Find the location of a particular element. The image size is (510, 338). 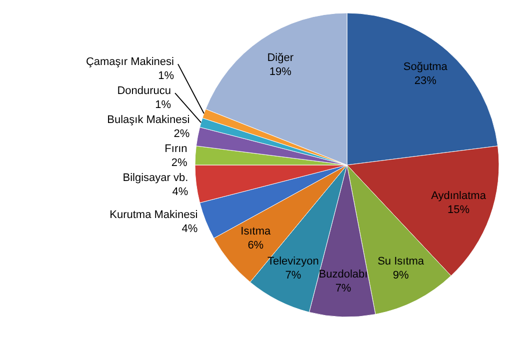

data-label: 23% is located at coordinates (425, 81).